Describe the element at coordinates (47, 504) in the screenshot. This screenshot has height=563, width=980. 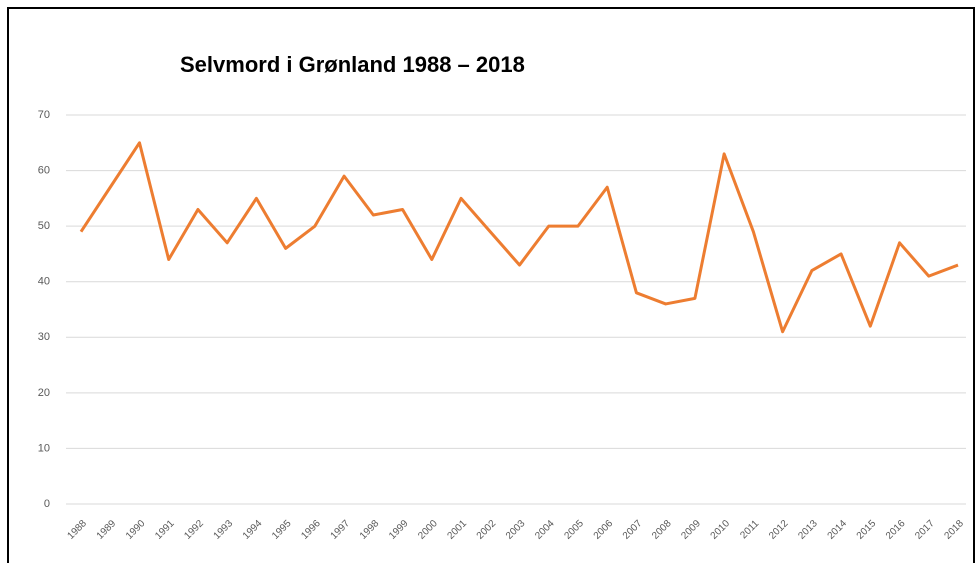
I see `y-tick-label: 0` at that location.